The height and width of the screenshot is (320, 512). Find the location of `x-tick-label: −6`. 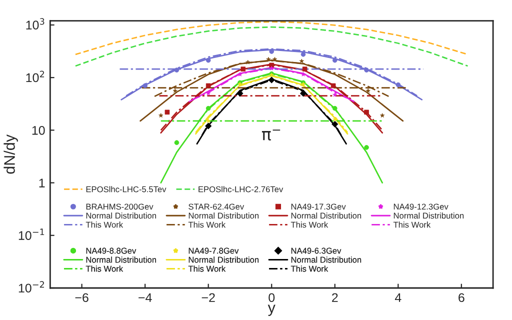

x-tick-label: −6 is located at coordinates (81, 297).